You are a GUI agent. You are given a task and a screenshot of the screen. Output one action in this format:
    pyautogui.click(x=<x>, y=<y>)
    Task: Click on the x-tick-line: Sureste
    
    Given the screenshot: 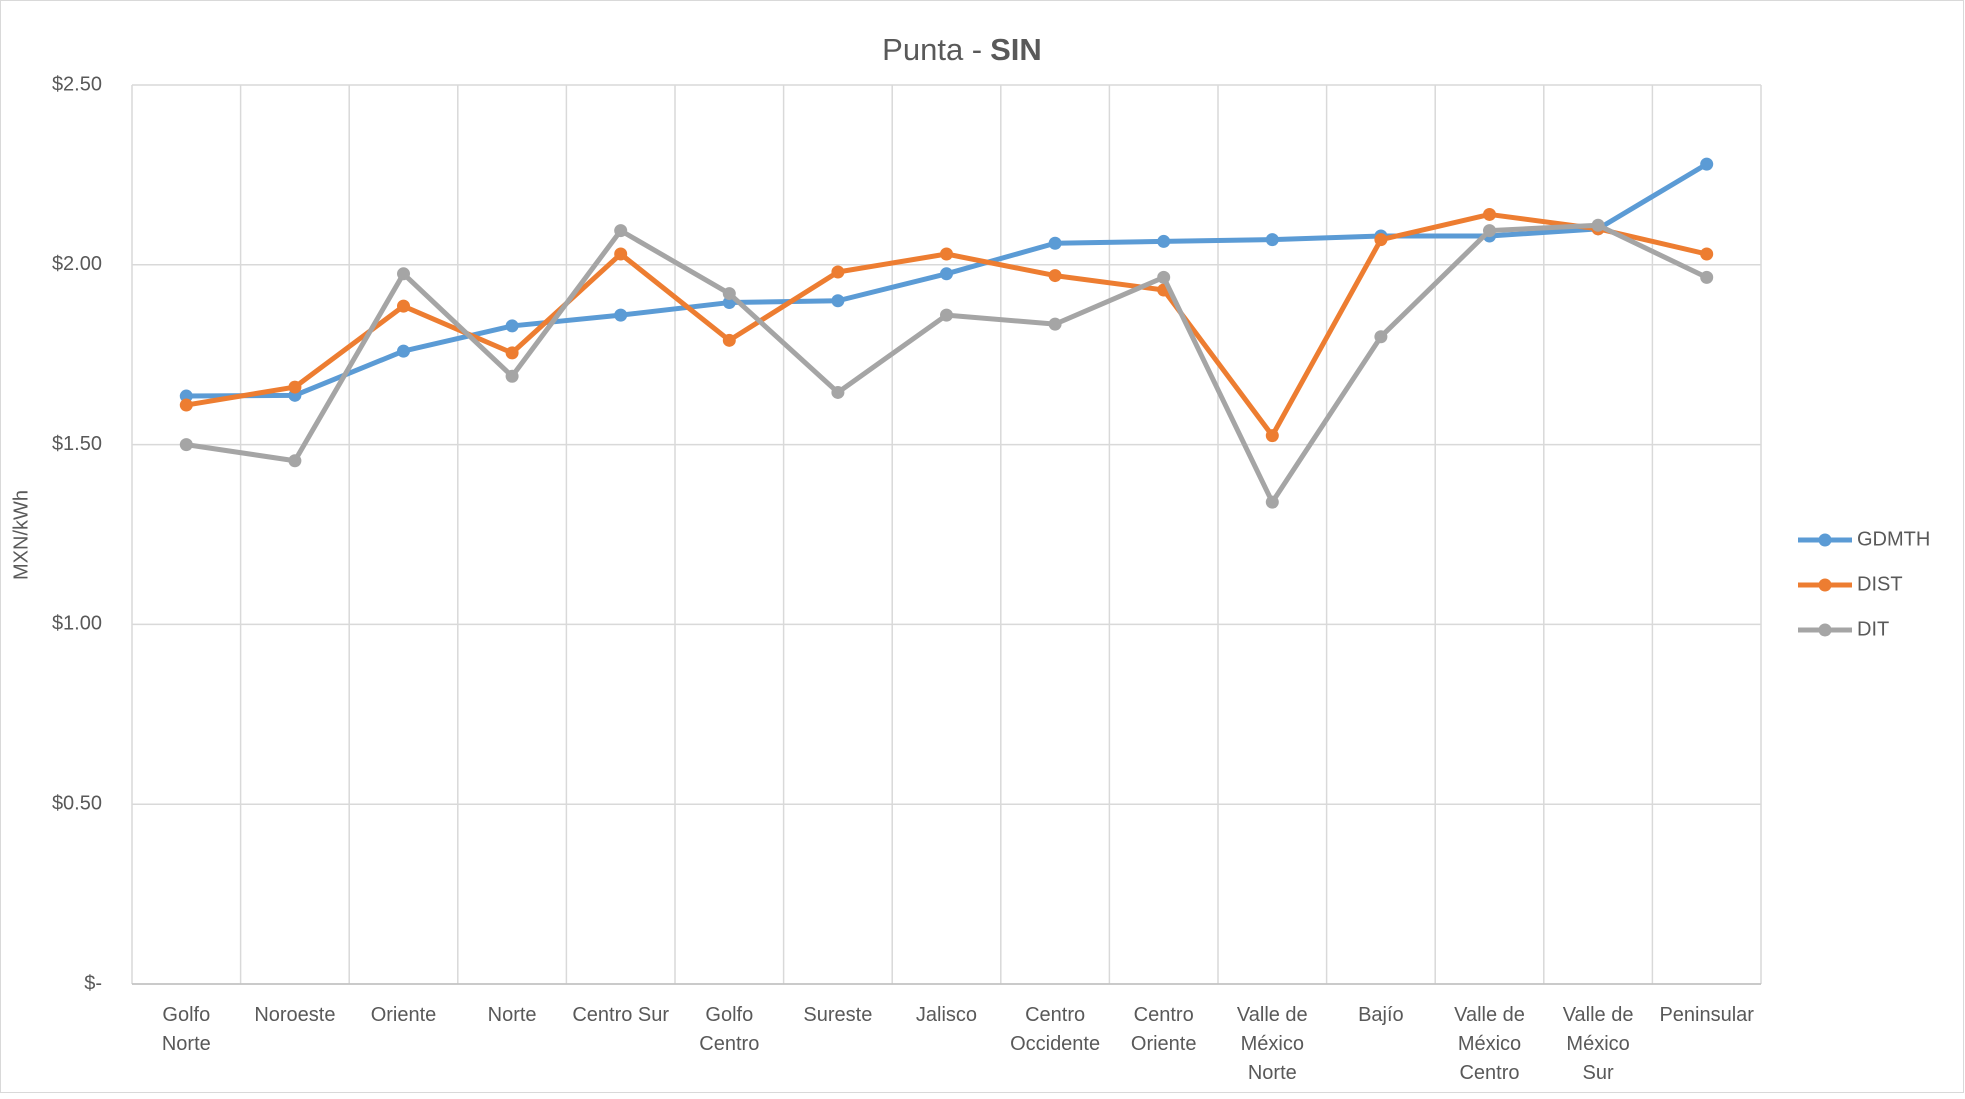 What is the action you would take?
    pyautogui.click(x=837, y=1015)
    